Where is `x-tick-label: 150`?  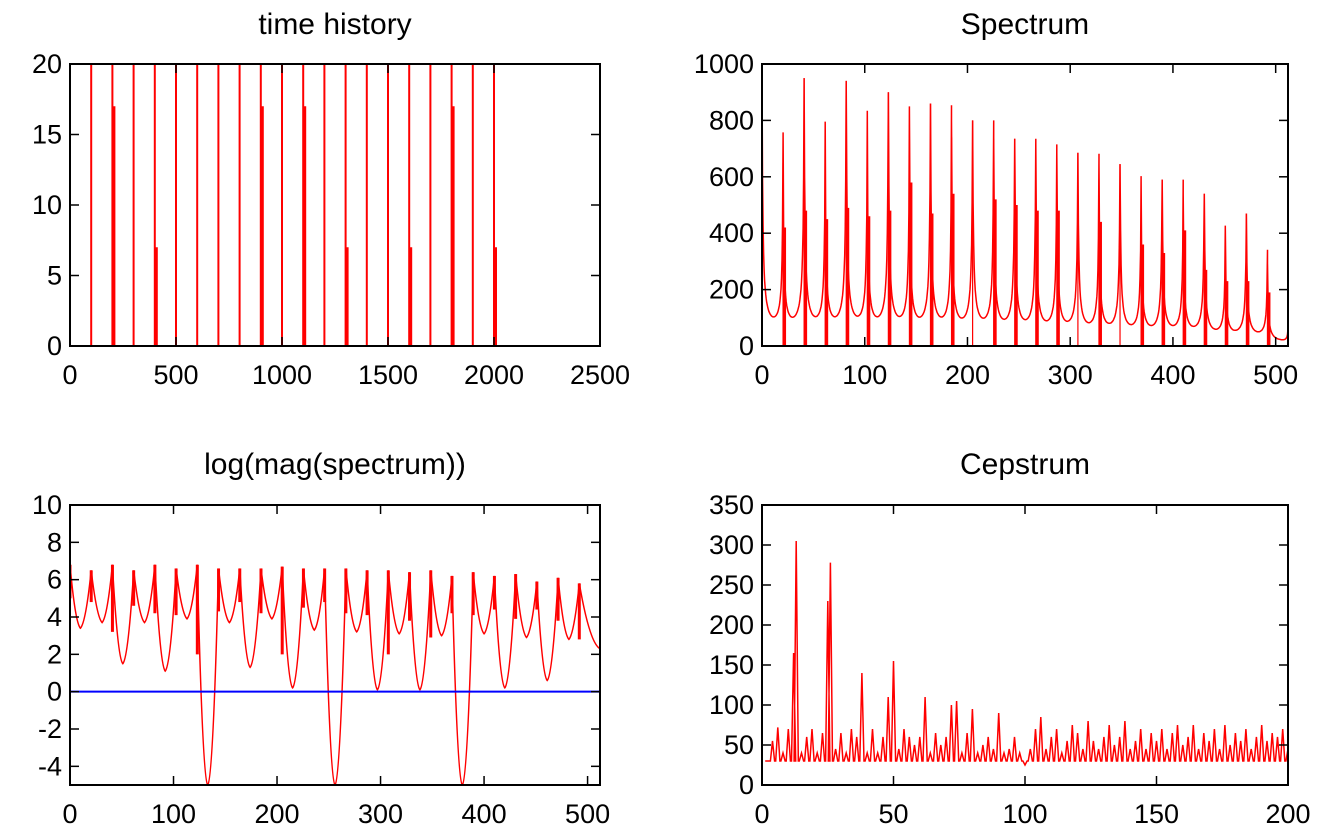 x-tick-label: 150 is located at coordinates (1156, 814).